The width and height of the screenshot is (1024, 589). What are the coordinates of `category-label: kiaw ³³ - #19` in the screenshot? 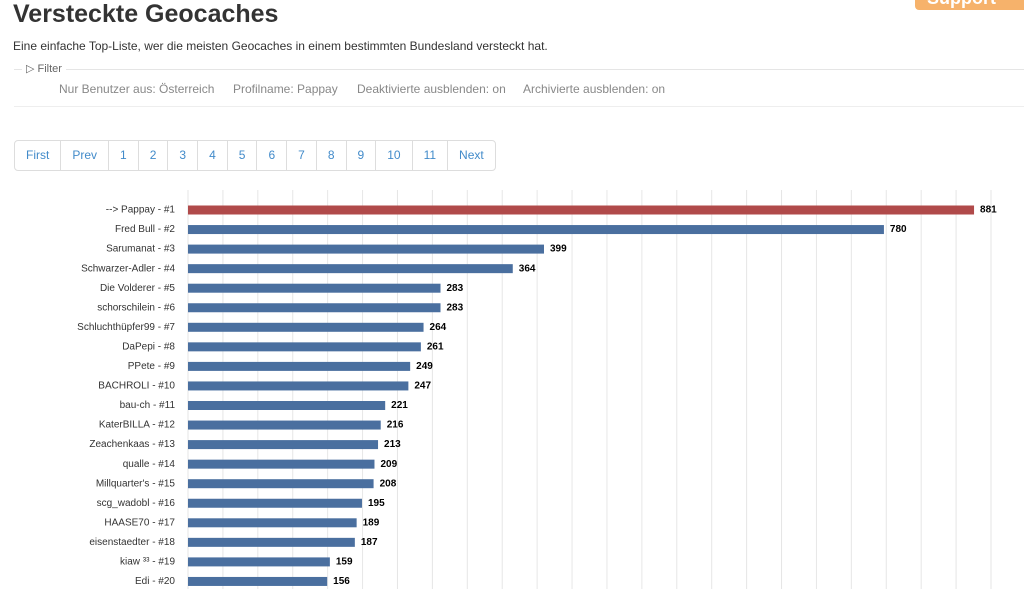 It's located at (147, 562).